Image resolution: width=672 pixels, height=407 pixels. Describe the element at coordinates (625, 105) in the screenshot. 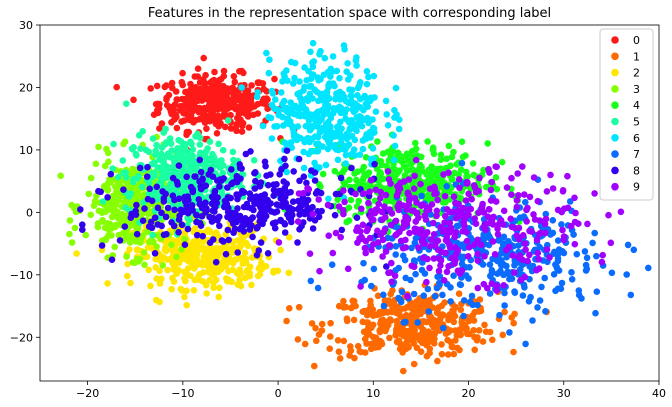

I see `legend-item-4: 4` at that location.